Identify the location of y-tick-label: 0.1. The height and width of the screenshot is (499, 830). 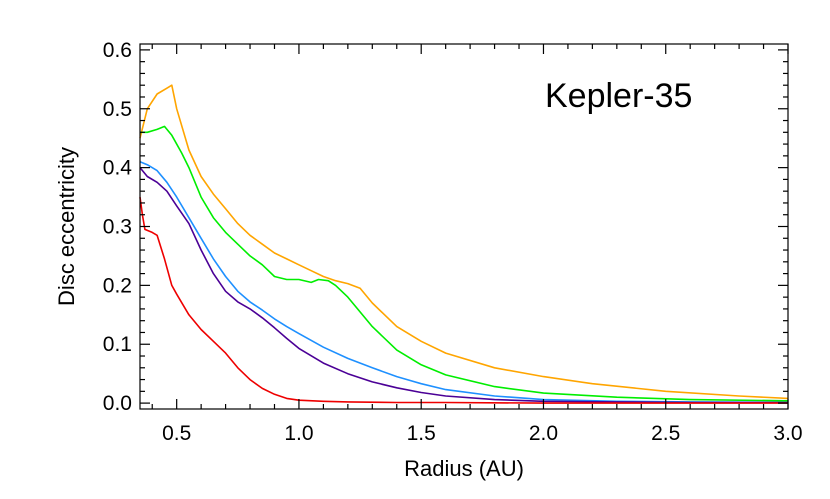
(117, 344).